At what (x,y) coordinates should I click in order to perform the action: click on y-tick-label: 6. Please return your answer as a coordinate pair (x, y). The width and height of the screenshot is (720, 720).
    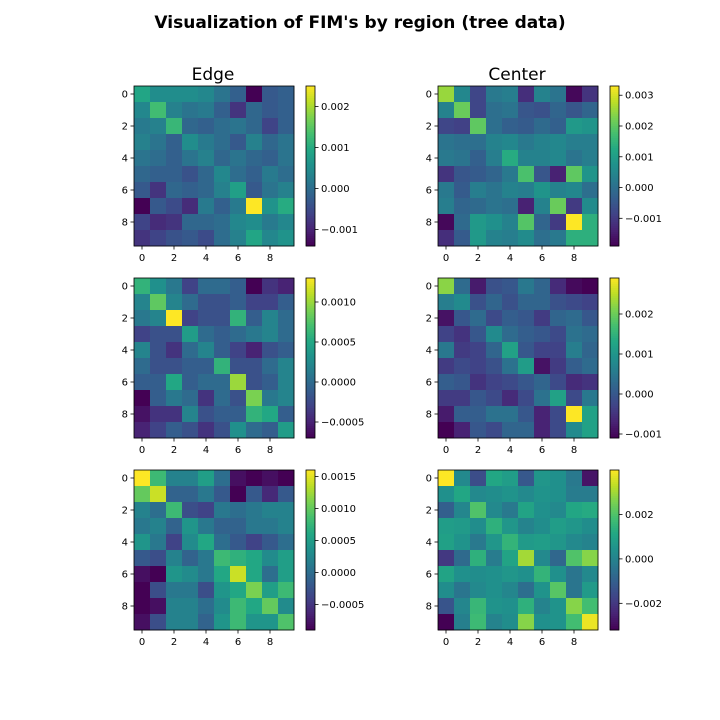
    Looking at the image, I should click on (125, 191).